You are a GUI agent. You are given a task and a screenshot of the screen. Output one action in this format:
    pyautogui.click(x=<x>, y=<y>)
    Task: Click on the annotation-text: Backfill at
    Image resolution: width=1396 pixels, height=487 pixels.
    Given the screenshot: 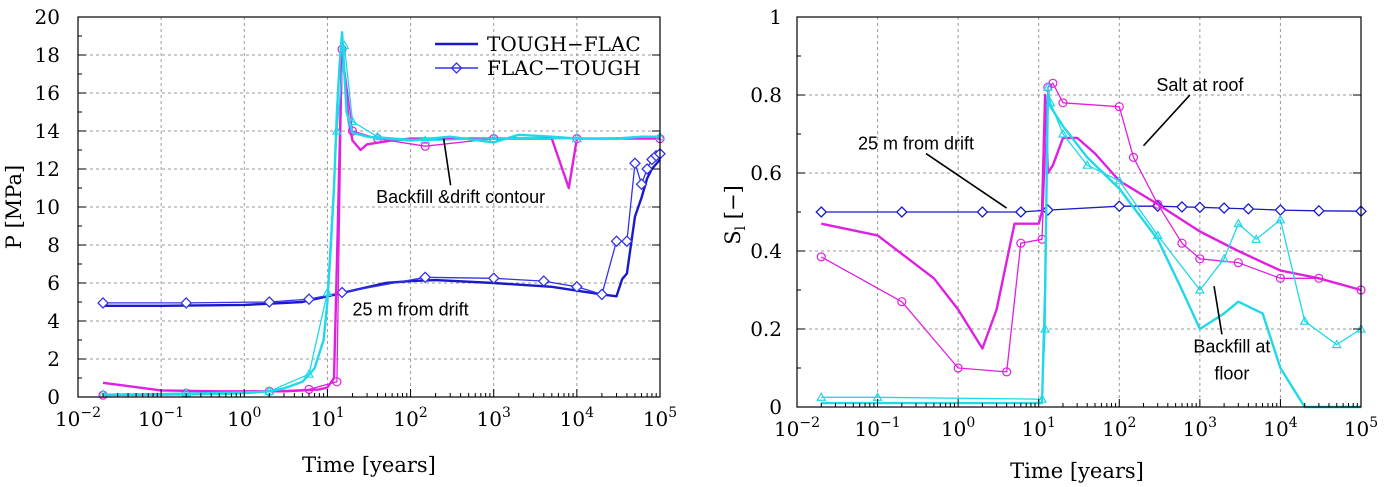 What is the action you would take?
    pyautogui.click(x=1231, y=346)
    